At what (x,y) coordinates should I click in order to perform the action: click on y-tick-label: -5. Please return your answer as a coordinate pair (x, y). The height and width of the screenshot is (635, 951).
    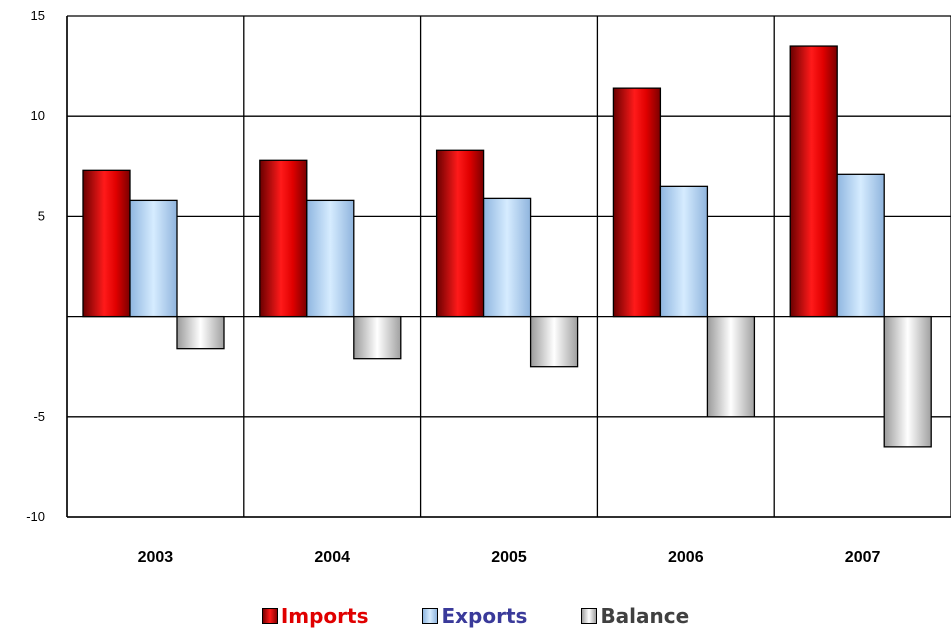
    Looking at the image, I should click on (39, 416).